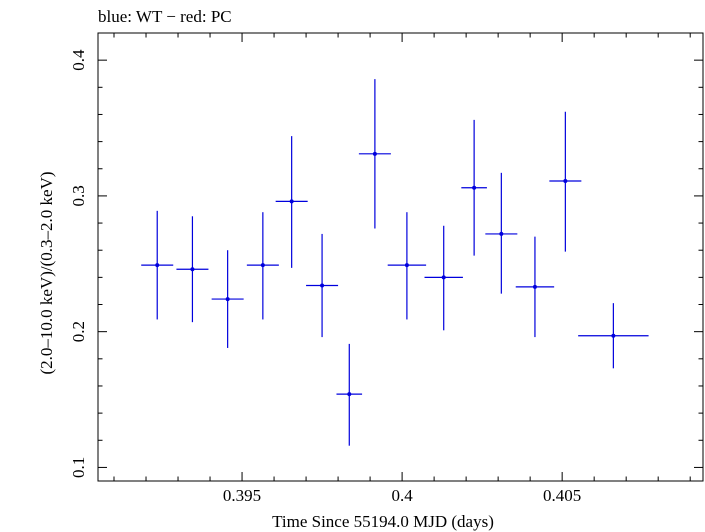 This screenshot has width=705, height=532. I want to click on y-tick-label: 0.3, so click(78, 195).